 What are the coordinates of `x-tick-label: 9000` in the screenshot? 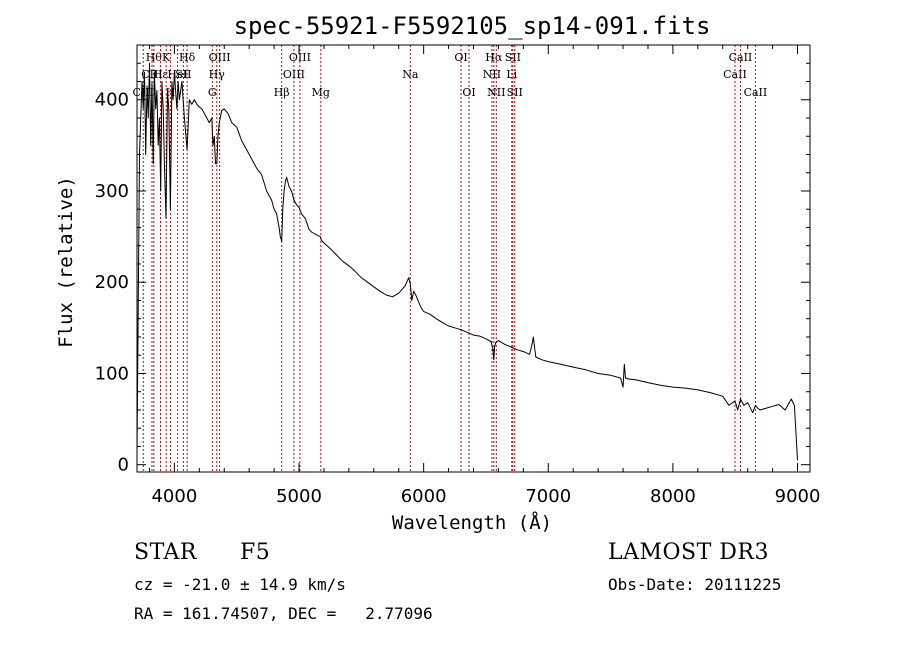 It's located at (798, 496).